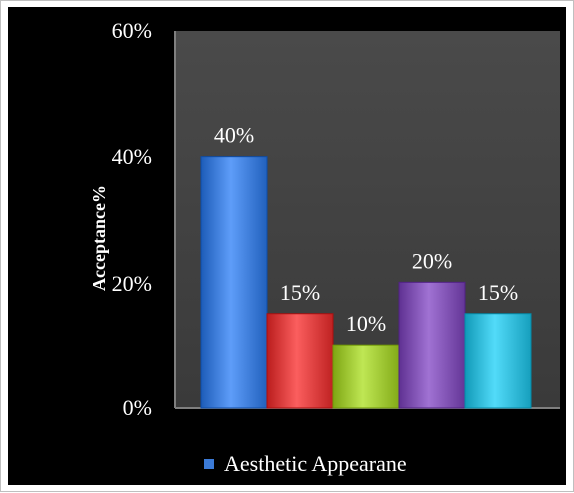  Describe the element at coordinates (234, 135) in the screenshot. I see `data-label: 40%` at that location.